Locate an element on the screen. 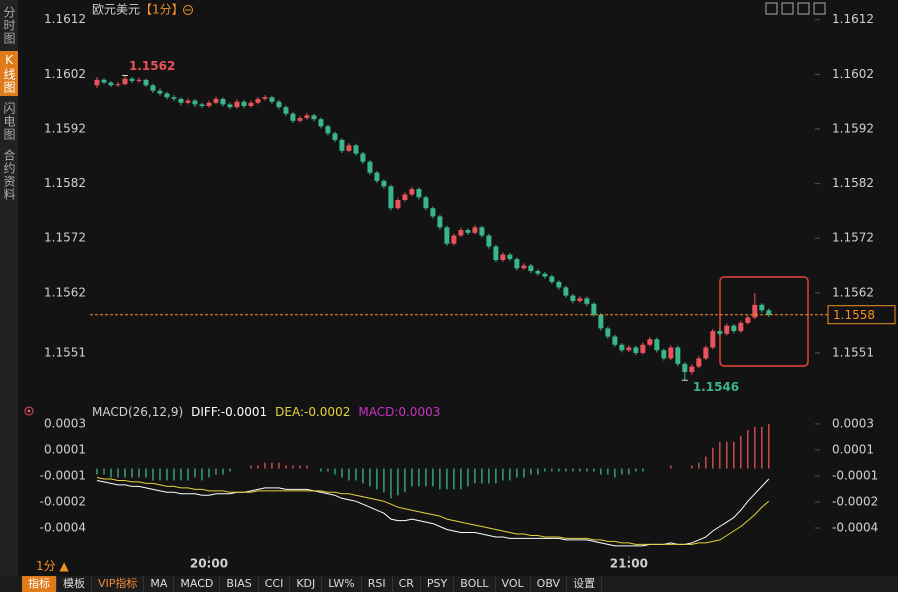 The height and width of the screenshot is (592, 898). sidebar-tab: 合约资料 is located at coordinates (9, 175).